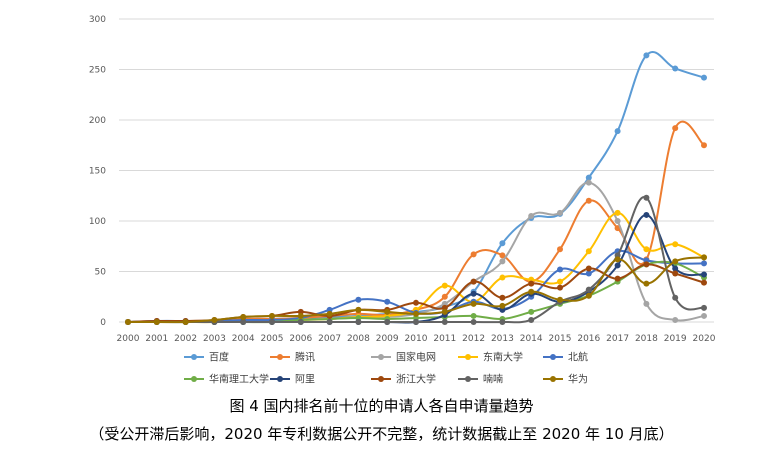 This screenshot has width=763, height=451. What do you see at coordinates (502, 339) in the screenshot?
I see `x-tick-label: 2013` at bounding box center [502, 339].